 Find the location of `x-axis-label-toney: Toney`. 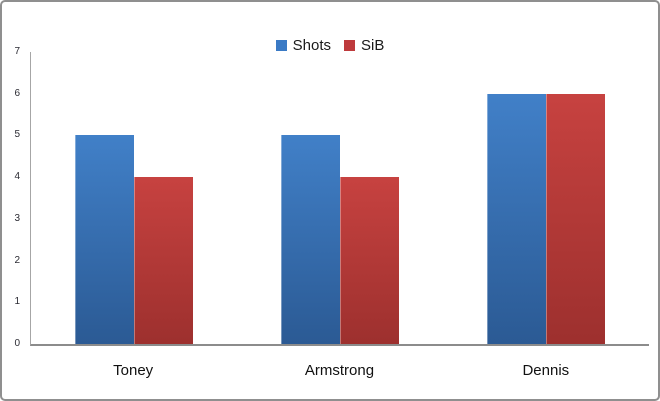

x-axis-label-toney: Toney is located at coordinates (133, 370).